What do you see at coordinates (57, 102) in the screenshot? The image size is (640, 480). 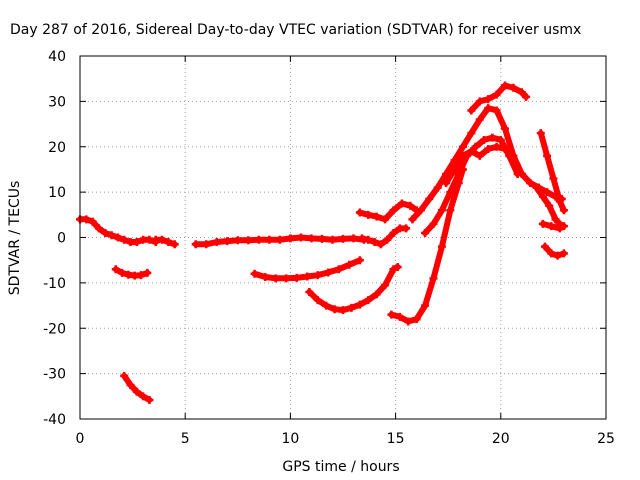 I see `y-tick-label: 30` at bounding box center [57, 102].